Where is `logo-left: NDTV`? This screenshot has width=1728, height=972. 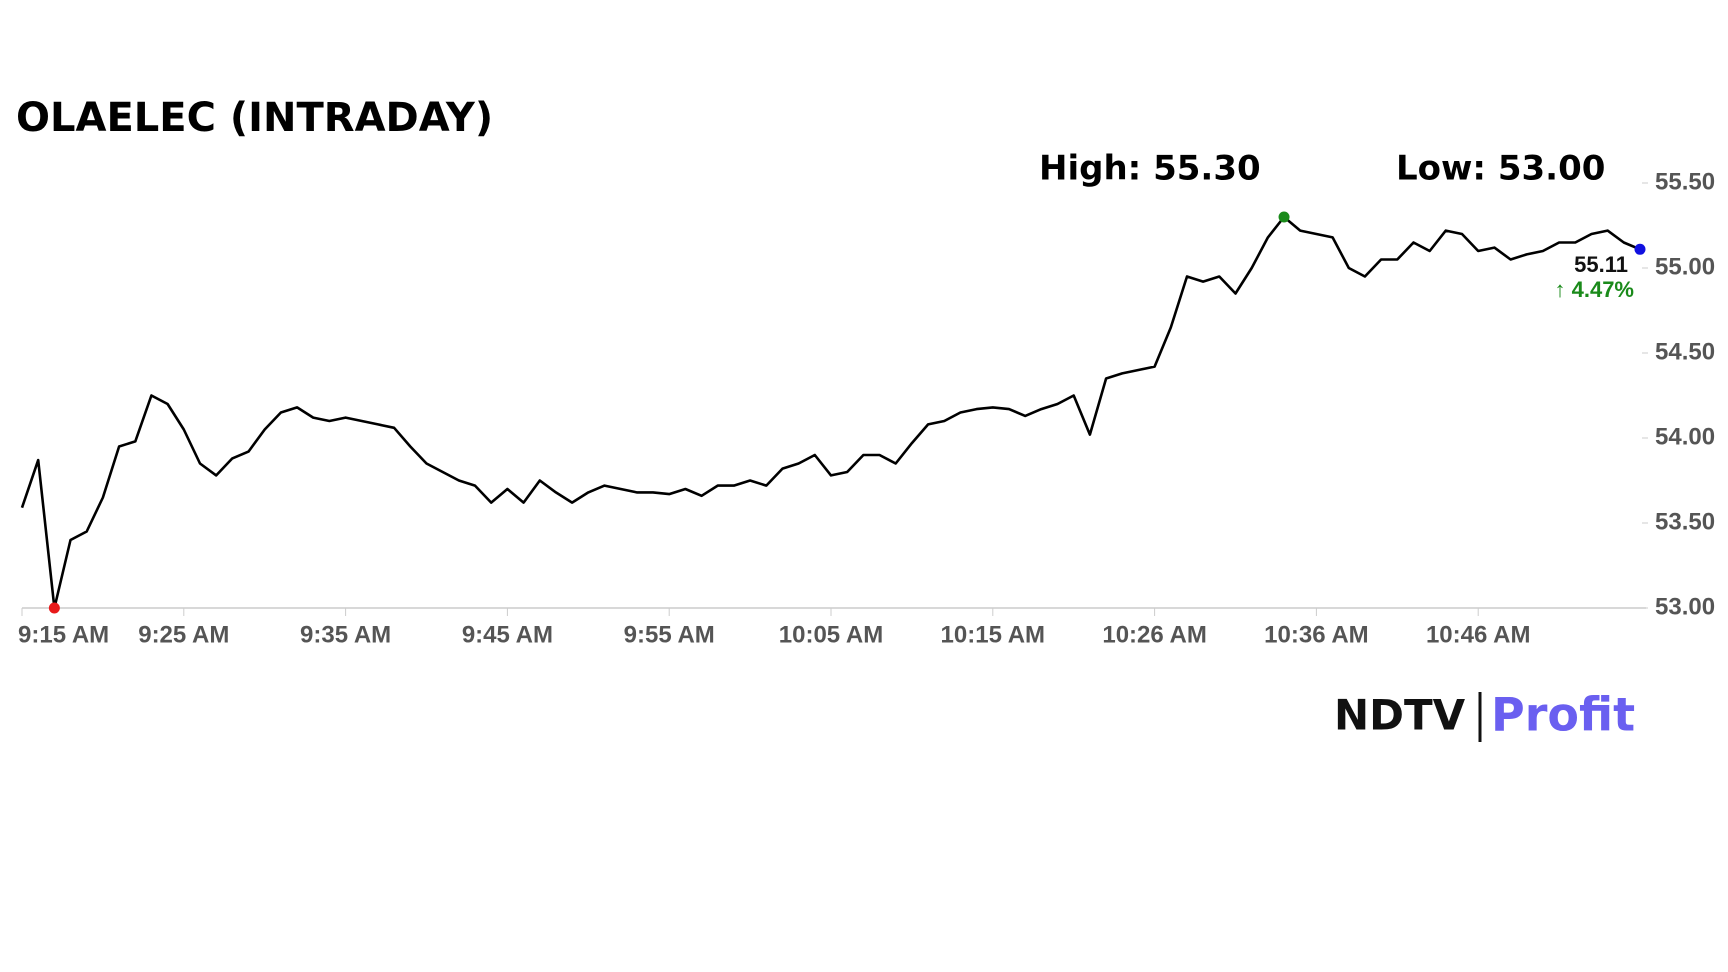
logo-left: NDTV is located at coordinates (1400, 715).